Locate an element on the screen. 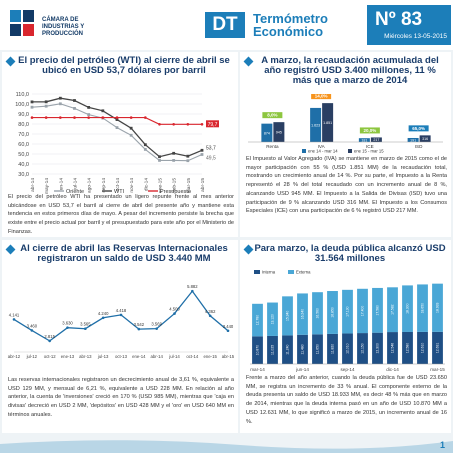  debt-bar-value: 11.480 is located at coordinates (303, 349).